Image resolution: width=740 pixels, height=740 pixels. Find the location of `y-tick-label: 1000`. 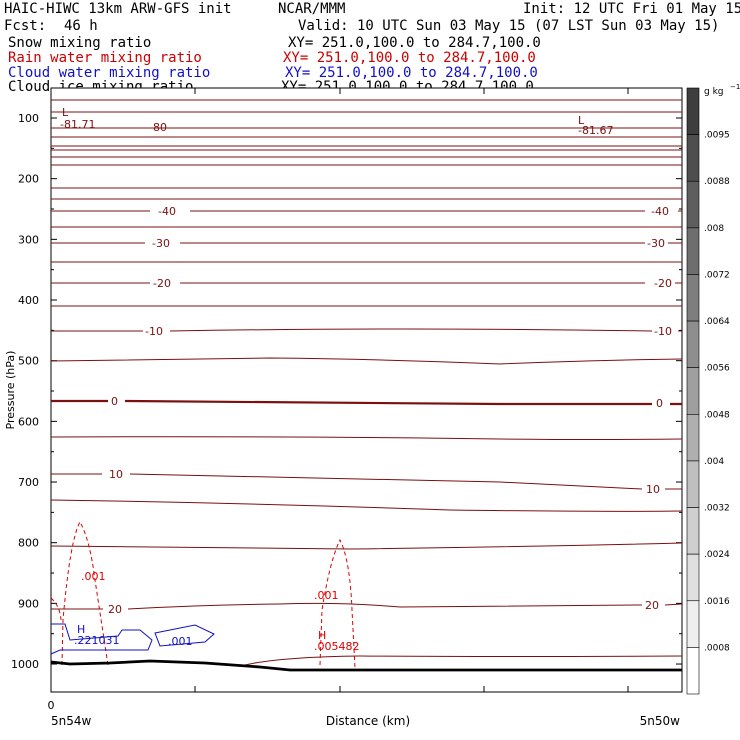

y-tick-label: 1000 is located at coordinates (25, 664).